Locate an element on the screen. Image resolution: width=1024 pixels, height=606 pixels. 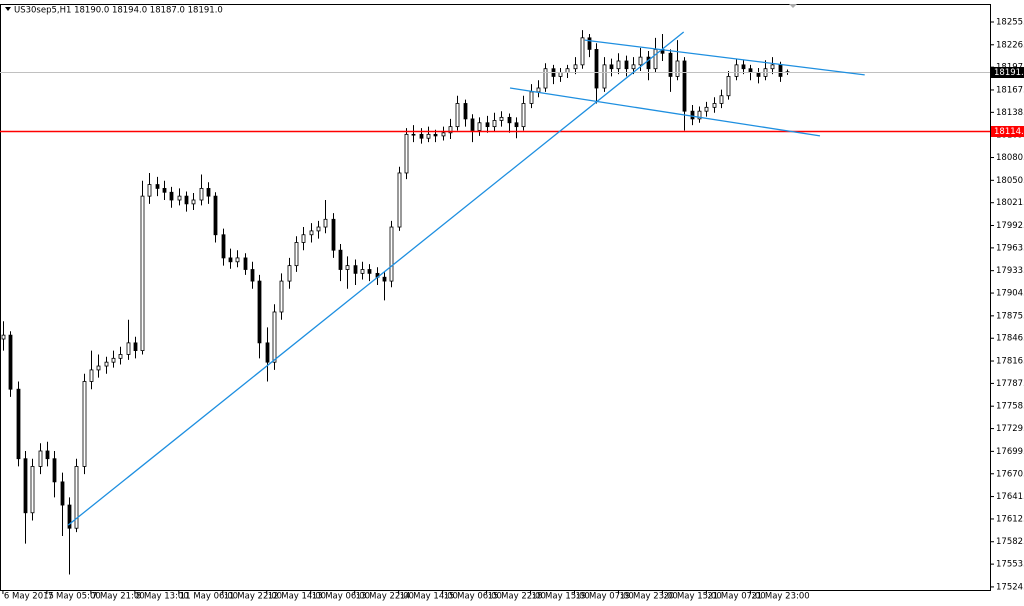
x-tick-label: 6 May 2015 is located at coordinates (29, 597).